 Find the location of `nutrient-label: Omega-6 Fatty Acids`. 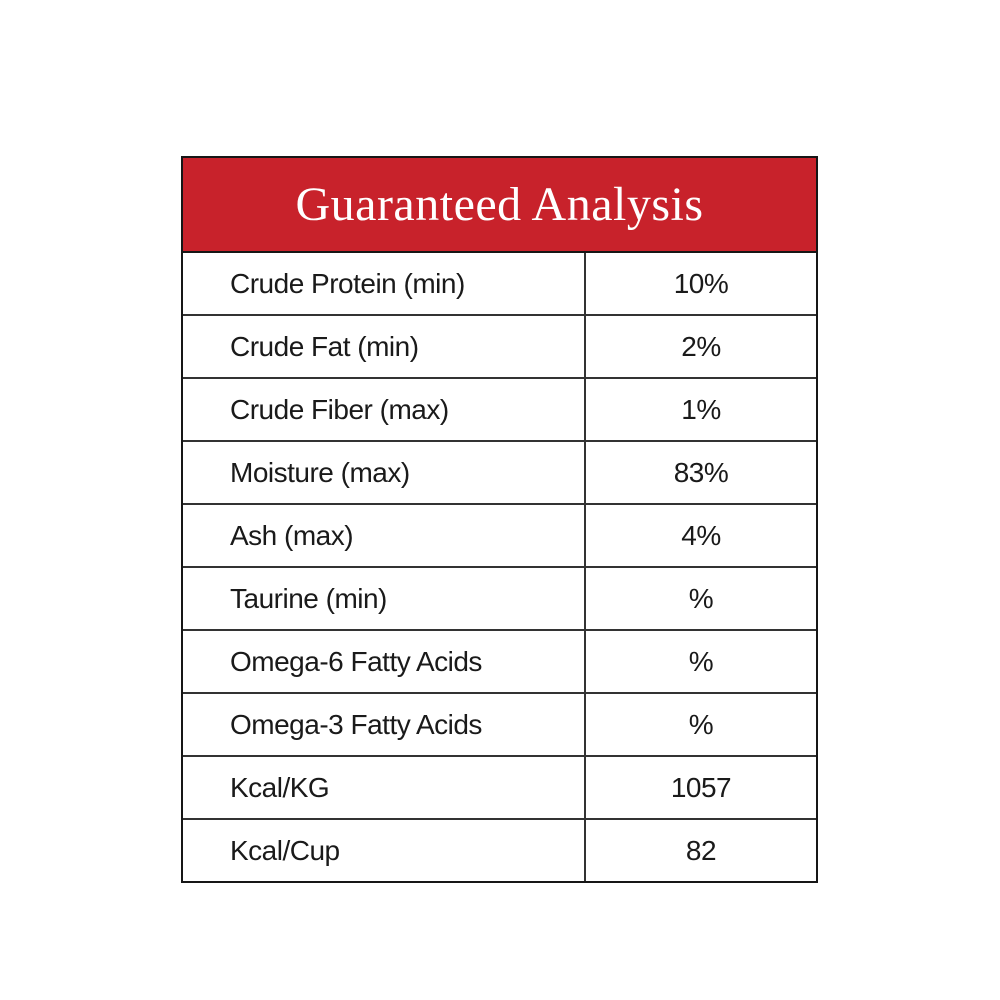

nutrient-label: Omega-6 Fatty Acids is located at coordinates (384, 661).